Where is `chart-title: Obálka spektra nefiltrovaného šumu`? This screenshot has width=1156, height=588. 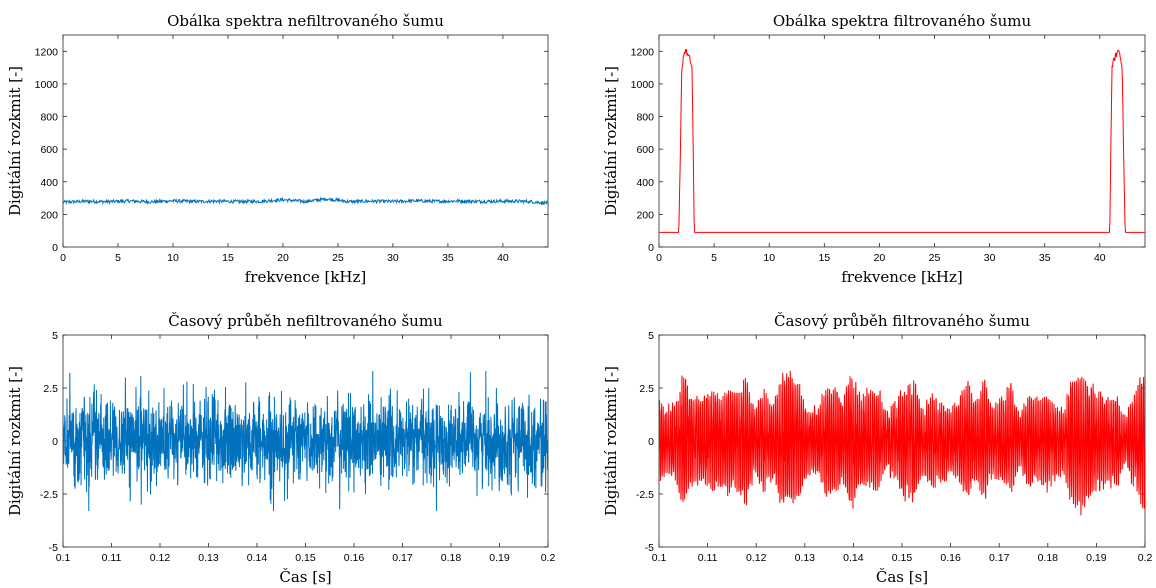 chart-title: Obálka spektra nefiltrovaného šumu is located at coordinates (305, 21).